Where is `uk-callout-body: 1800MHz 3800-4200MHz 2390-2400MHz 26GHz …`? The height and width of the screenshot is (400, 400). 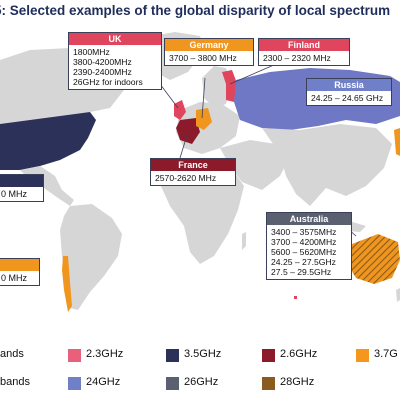
uk-callout-body: 1800MHz 3800-4200MHz 2390-2400MHz 26GHz … is located at coordinates (115, 67).